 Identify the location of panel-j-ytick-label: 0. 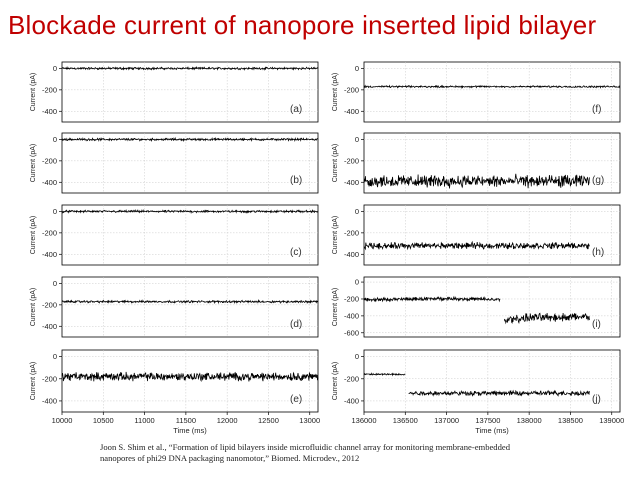
(357, 356).